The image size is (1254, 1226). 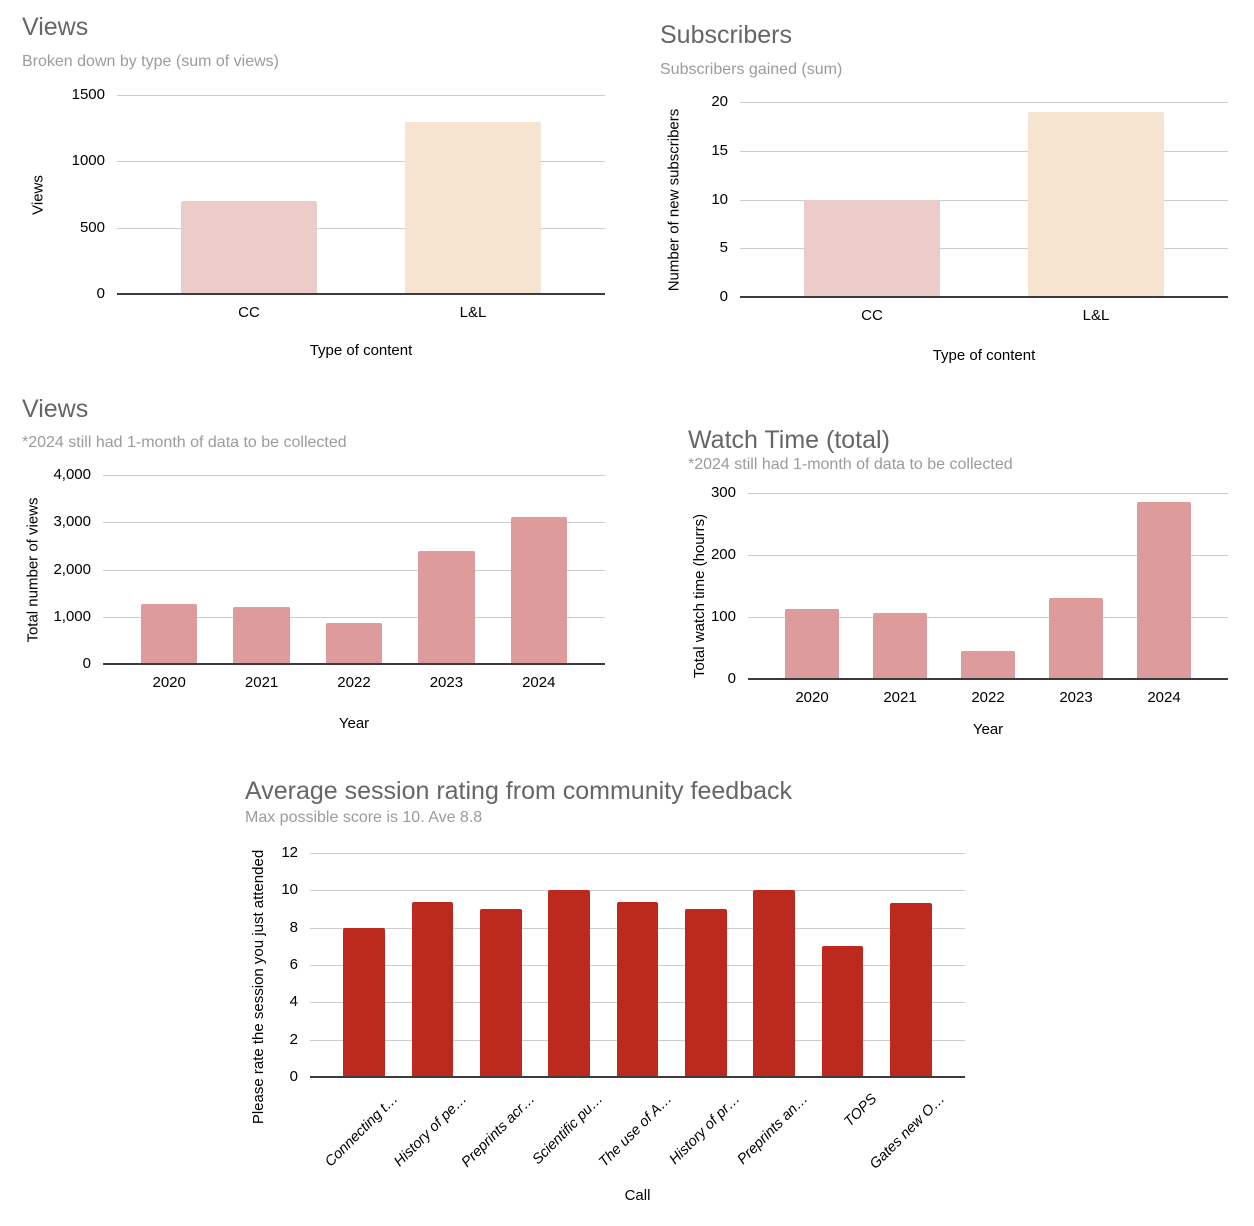 What do you see at coordinates (637, 989) in the screenshot?
I see `bar-the-use-of-a` at bounding box center [637, 989].